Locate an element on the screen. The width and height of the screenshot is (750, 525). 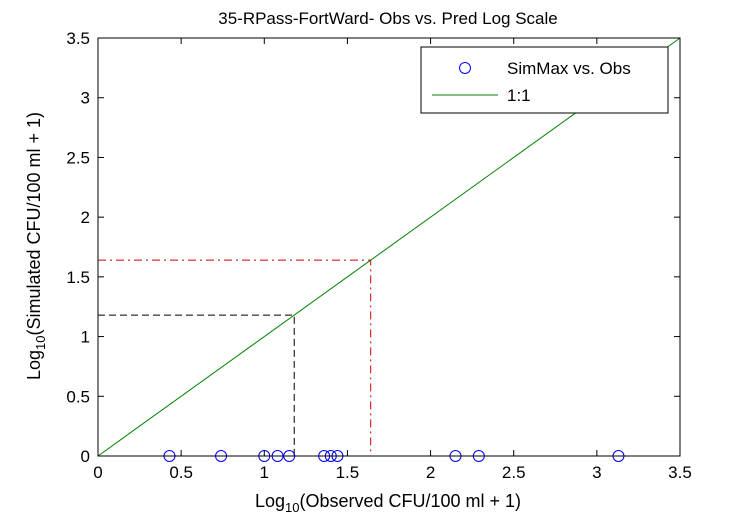
y-tick-label-5: 2.5 is located at coordinates (78, 157).